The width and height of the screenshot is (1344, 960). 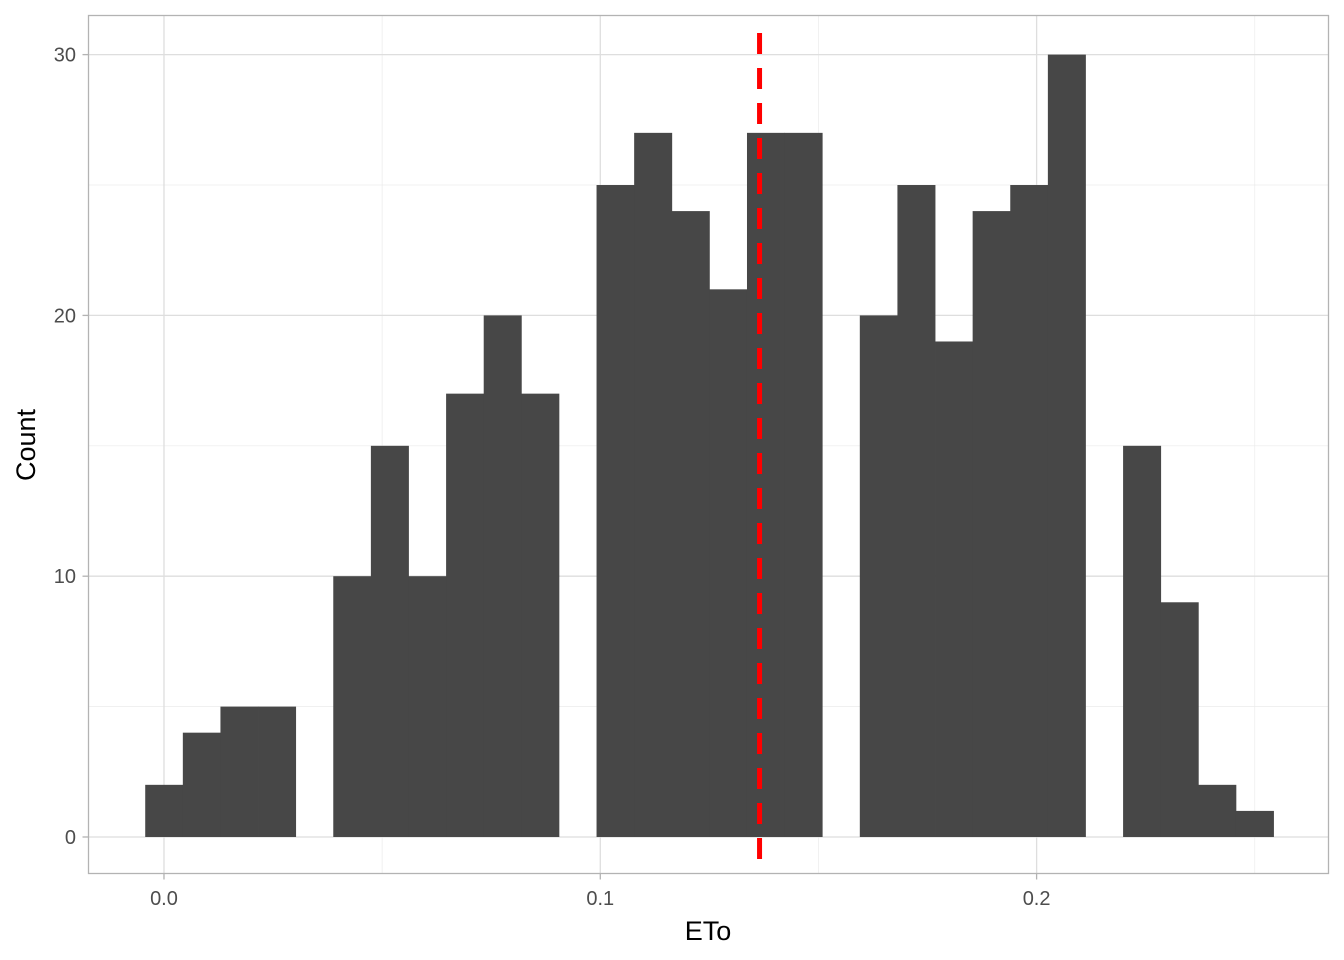 I want to click on y-axis-title: Count, so click(x=26, y=444).